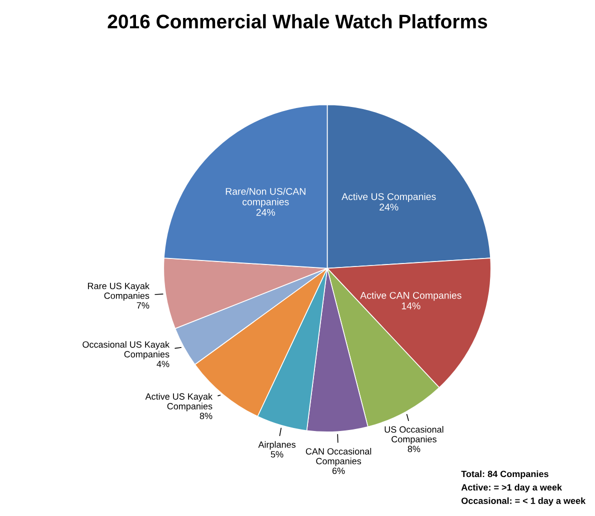 This screenshot has height=516, width=595. Describe the element at coordinates (523, 501) in the screenshot. I see `text: Occasional: = < 1 day a week` at that location.